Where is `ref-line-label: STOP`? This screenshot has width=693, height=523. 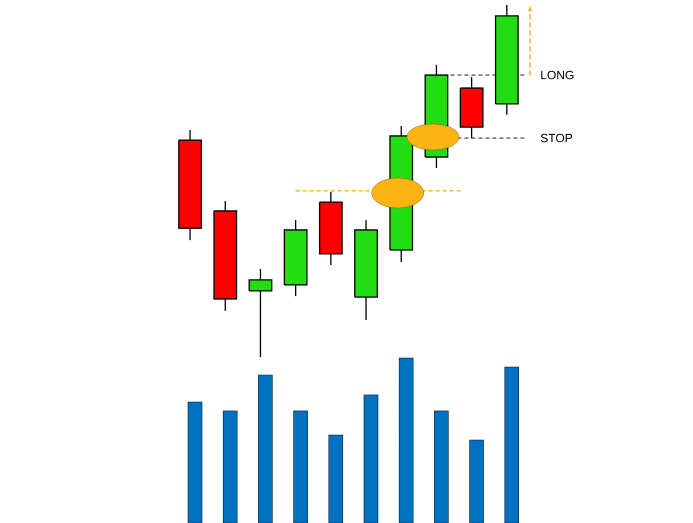
ref-line-label: STOP is located at coordinates (556, 138).